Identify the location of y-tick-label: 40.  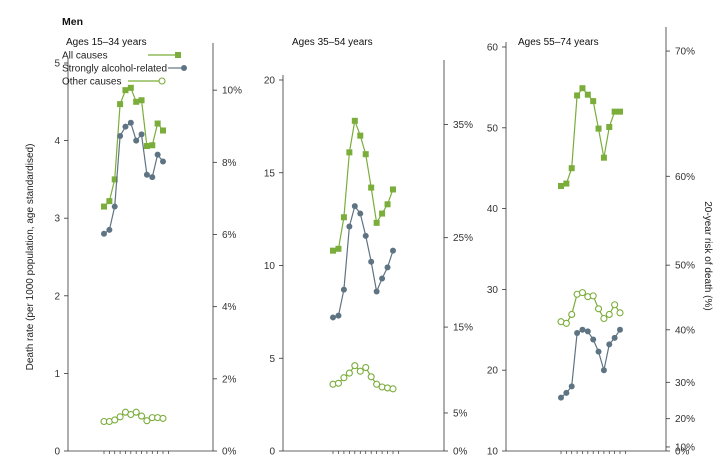
(493, 209).